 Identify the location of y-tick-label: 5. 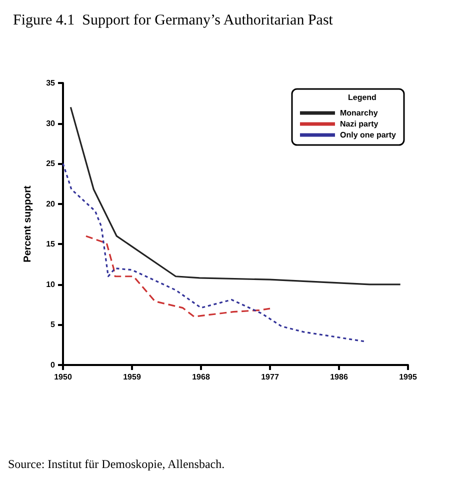
(53, 325).